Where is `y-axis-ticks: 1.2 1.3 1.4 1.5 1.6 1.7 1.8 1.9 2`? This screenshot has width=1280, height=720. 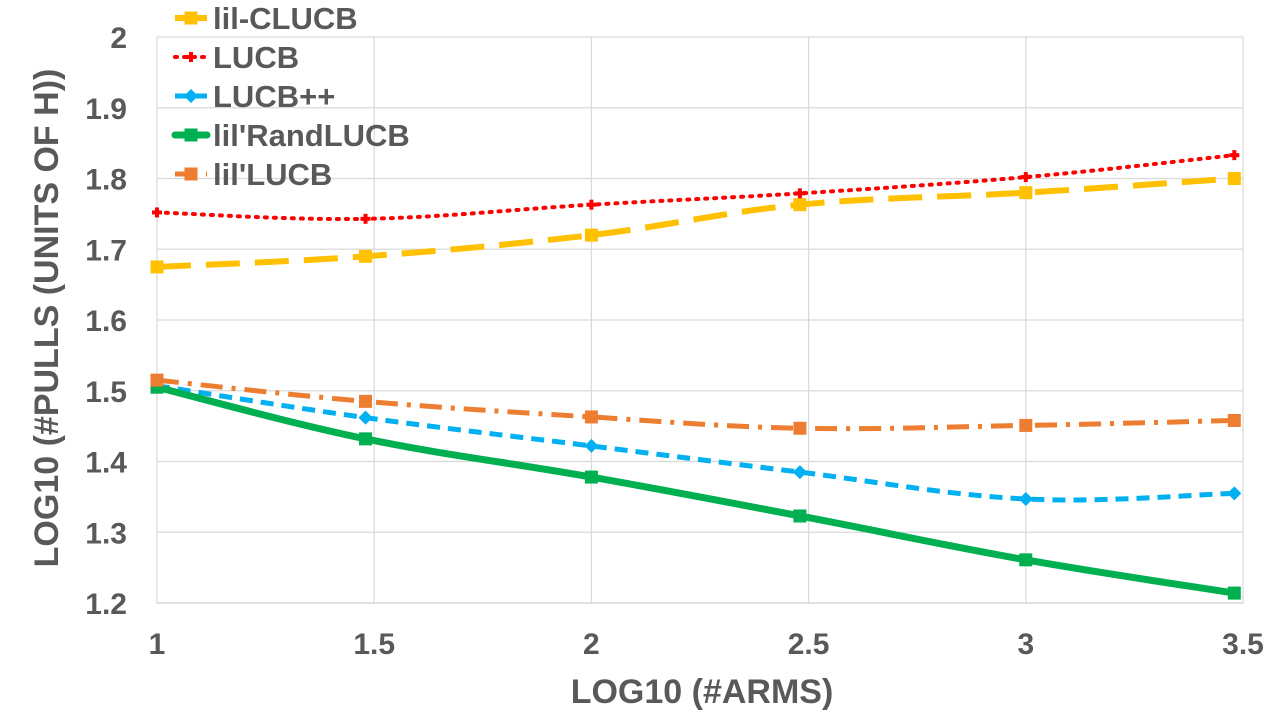
y-axis-ticks: 1.2 1.3 1.4 1.5 1.6 1.7 1.8 1.9 2 is located at coordinates (106, 321).